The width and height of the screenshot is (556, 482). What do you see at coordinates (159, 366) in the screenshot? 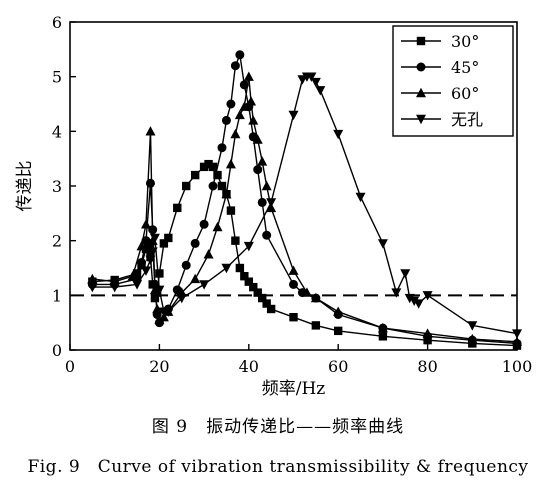
I see `x-tick-label: 20` at bounding box center [159, 366].